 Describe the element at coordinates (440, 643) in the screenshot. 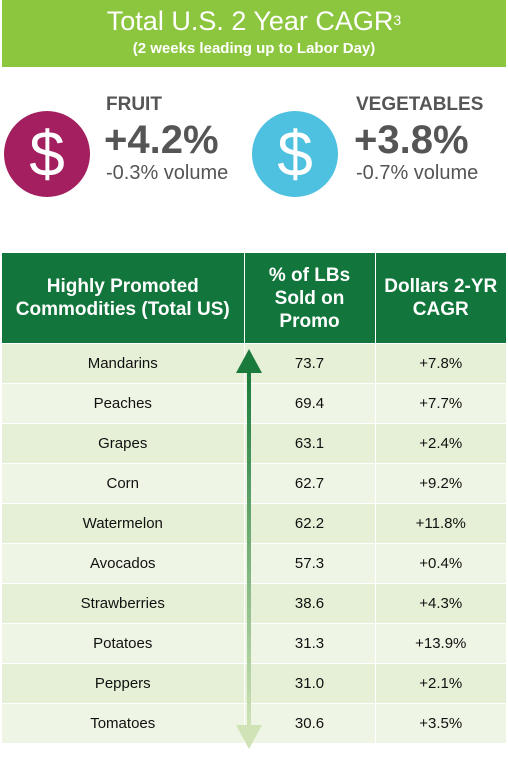

I see `dollars-cagr-cell: +13.9%` at that location.